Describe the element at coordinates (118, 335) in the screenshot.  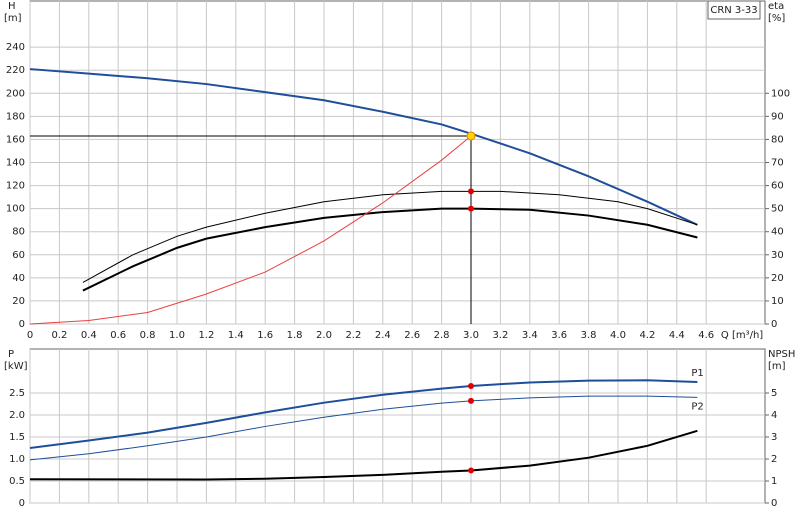
I see `x-tick-label: 0.6` at that location.